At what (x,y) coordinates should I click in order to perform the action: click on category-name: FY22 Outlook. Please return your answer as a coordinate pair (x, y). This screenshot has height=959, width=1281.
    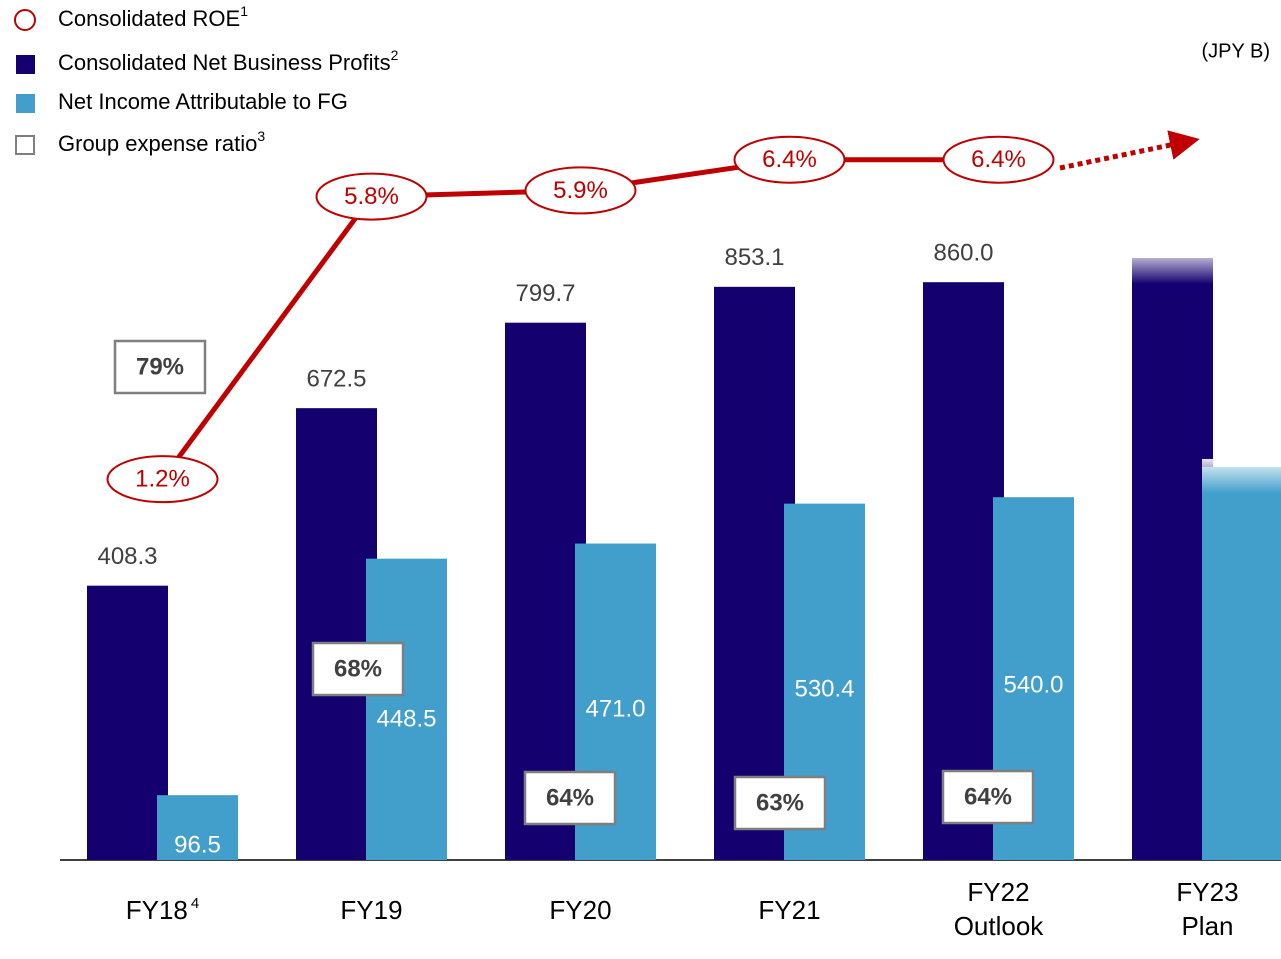
    Looking at the image, I should click on (998, 909).